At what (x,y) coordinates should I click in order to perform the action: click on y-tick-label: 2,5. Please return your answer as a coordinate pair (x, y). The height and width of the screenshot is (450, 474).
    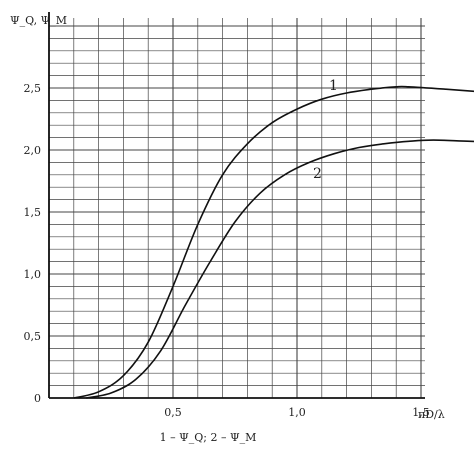
    Looking at the image, I should click on (33, 88).